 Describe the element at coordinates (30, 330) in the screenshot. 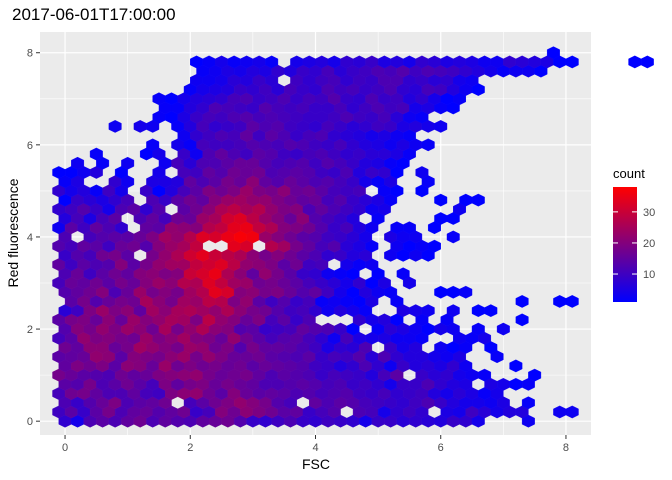

I see `y-tick-label: 2` at that location.